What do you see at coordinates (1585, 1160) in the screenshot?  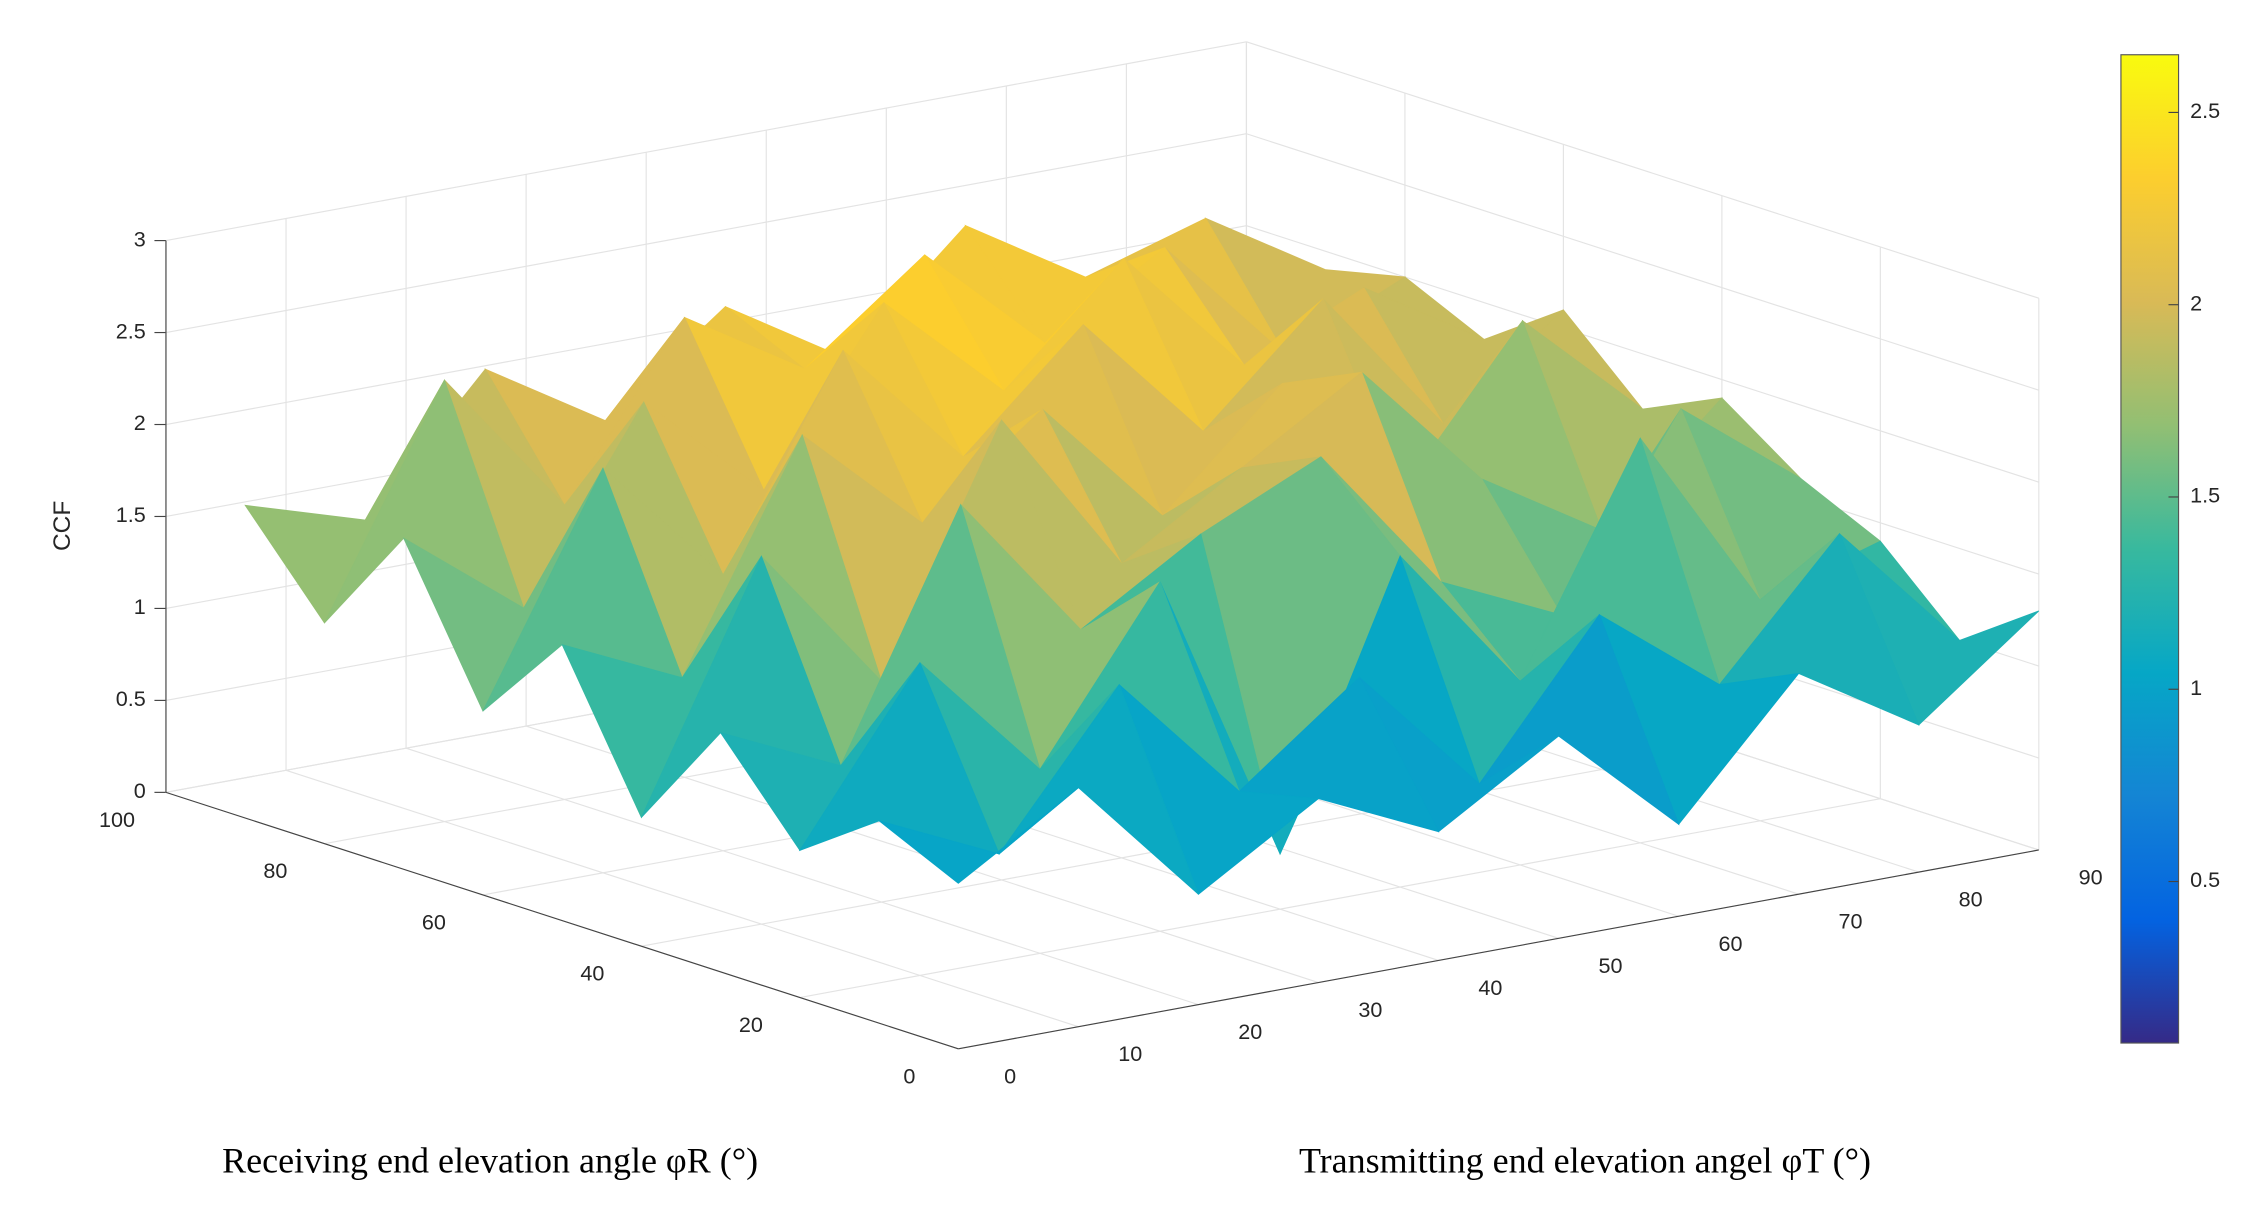 I see `x-axis-label: Transmitting end elevation angel φT (°)` at bounding box center [1585, 1160].